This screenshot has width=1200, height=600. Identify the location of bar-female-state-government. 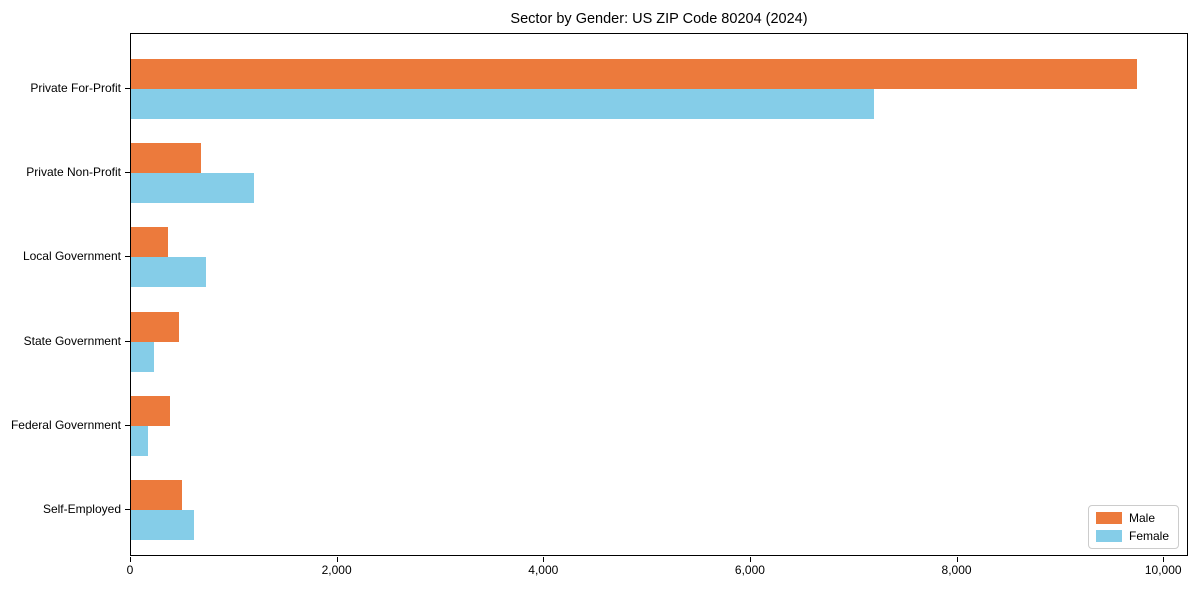
(142, 356).